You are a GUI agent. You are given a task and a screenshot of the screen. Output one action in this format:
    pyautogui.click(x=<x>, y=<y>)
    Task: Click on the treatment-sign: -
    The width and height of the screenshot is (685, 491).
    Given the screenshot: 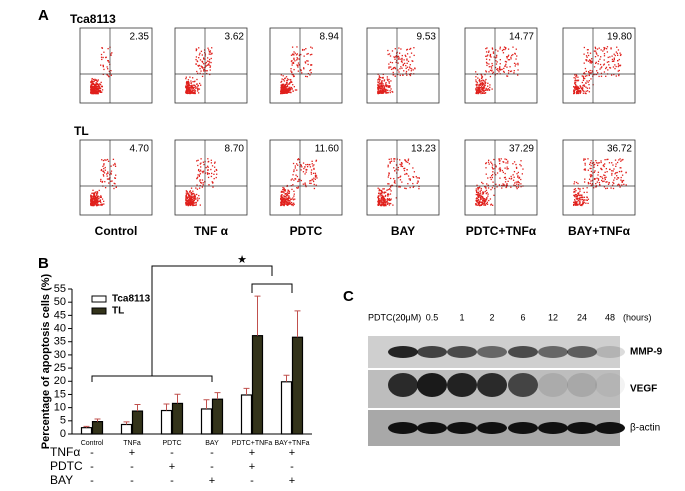 What is the action you would take?
    pyautogui.click(x=212, y=467)
    